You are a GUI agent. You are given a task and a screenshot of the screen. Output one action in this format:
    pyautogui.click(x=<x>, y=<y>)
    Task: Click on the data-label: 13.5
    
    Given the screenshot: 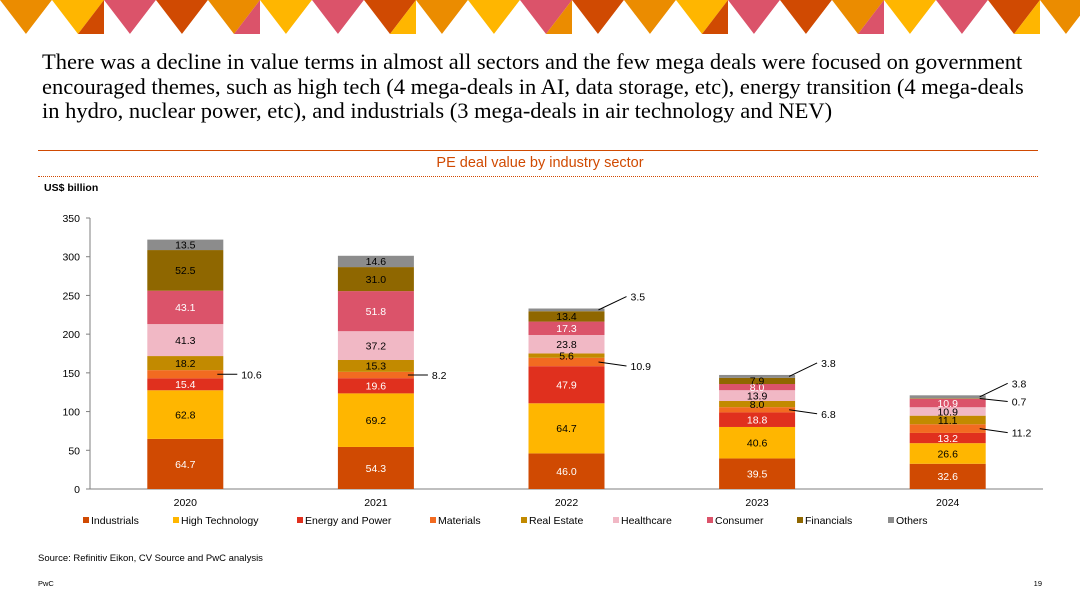 What is the action you would take?
    pyautogui.click(x=185, y=246)
    